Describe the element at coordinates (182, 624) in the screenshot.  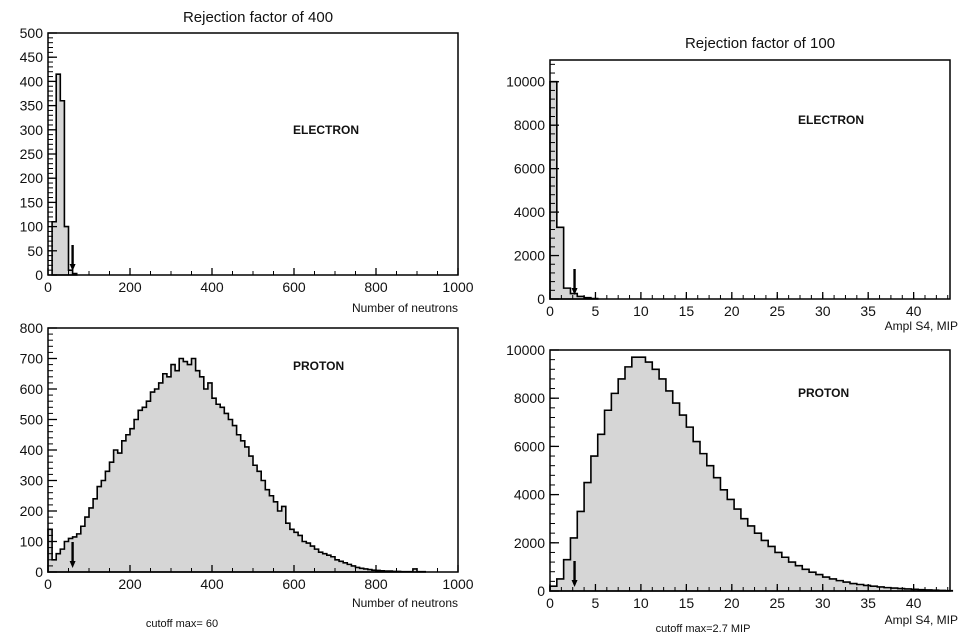
I see `cutoff-label: cutoff max= 60` at that location.